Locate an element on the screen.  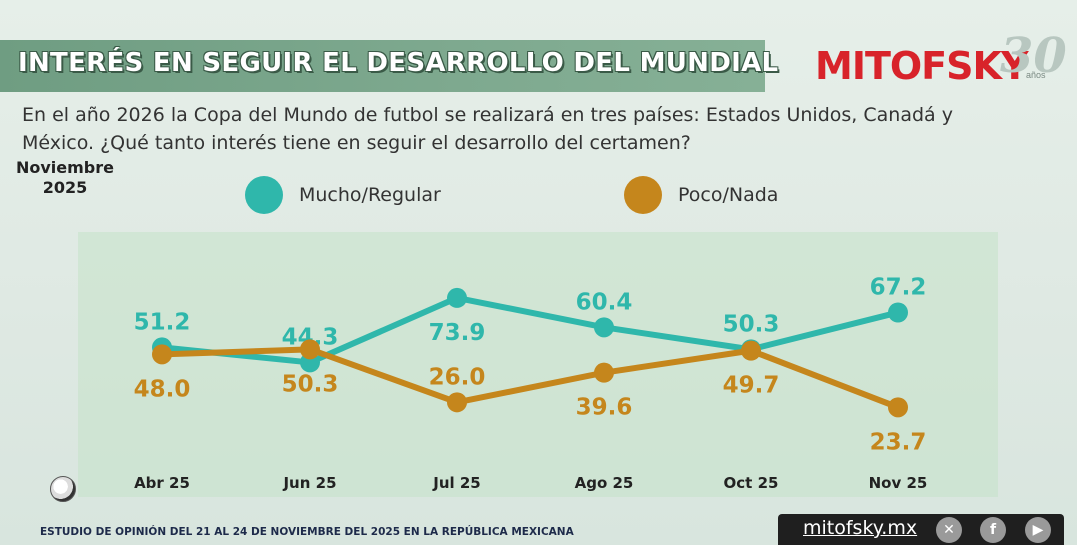
data-label-poco-2: 26.0 is located at coordinates (457, 377).